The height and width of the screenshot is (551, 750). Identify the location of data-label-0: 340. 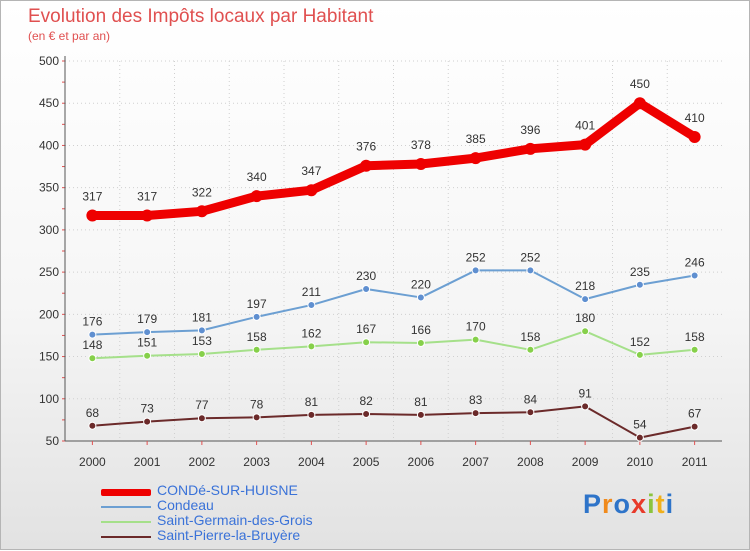
(257, 177).